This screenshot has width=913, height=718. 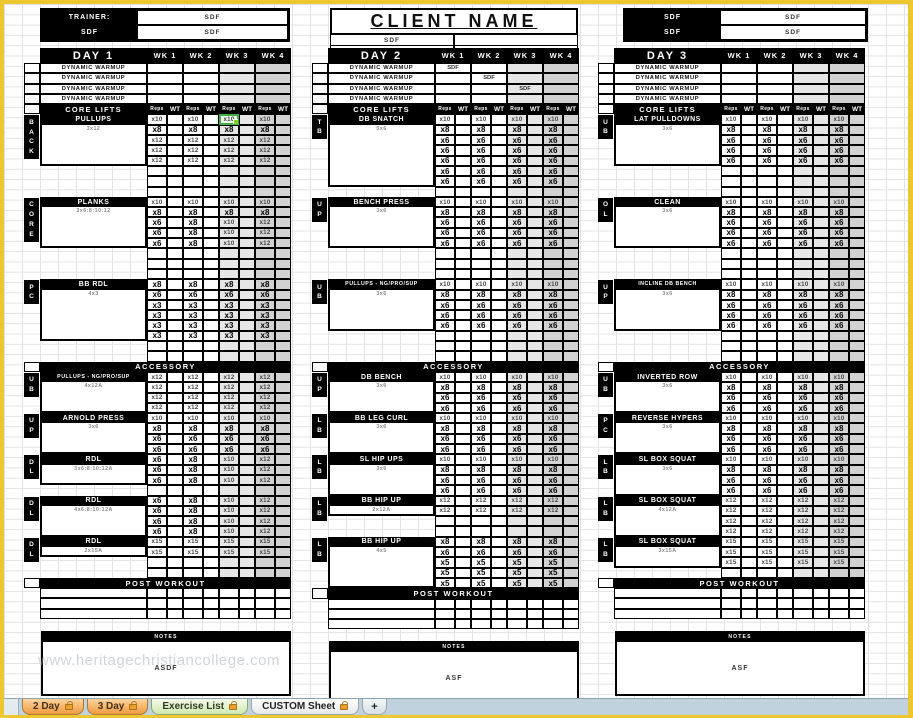 What do you see at coordinates (775, 68) in the screenshot?
I see `warmup-value-cell` at bounding box center [775, 68].